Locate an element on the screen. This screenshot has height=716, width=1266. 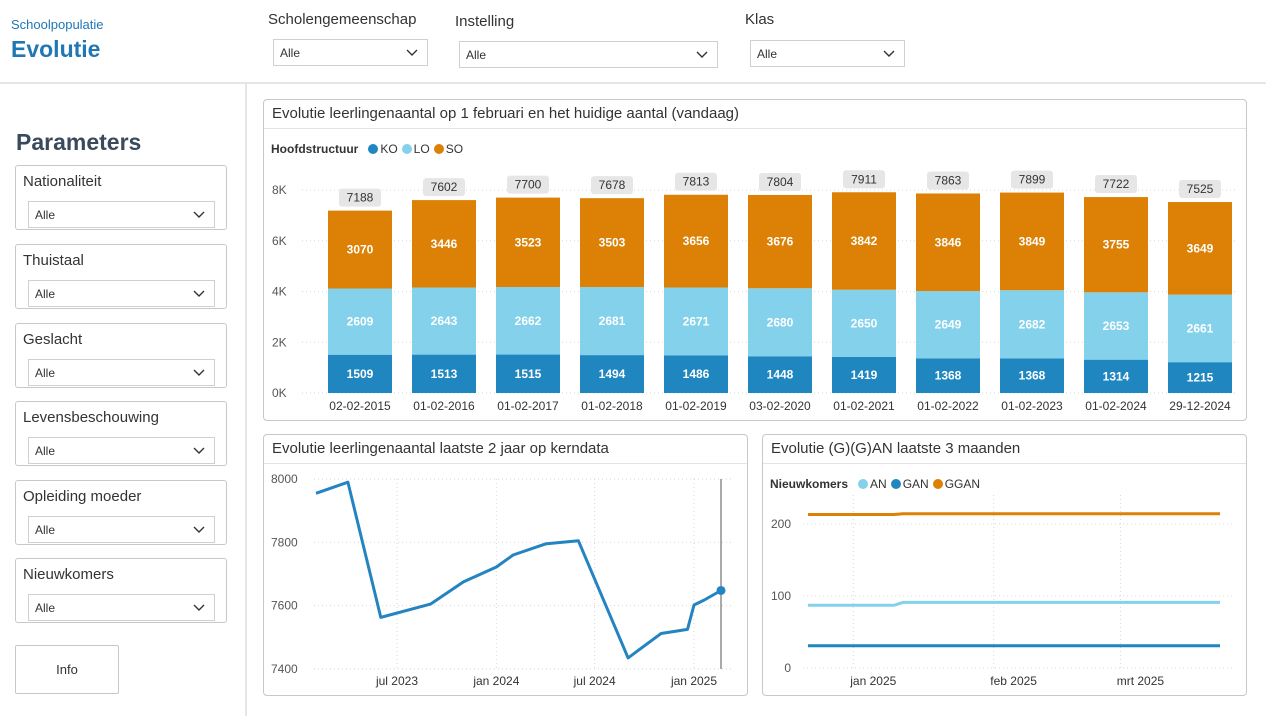
x-tick-label: 01-02-2024 is located at coordinates (1116, 406).